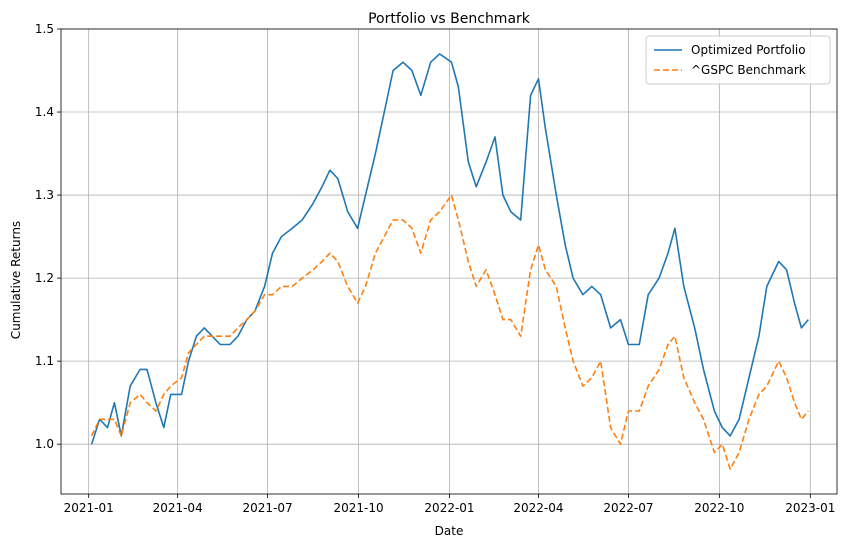 The width and height of the screenshot is (846, 547). I want to click on y-tick-label: 1.2, so click(44, 278).